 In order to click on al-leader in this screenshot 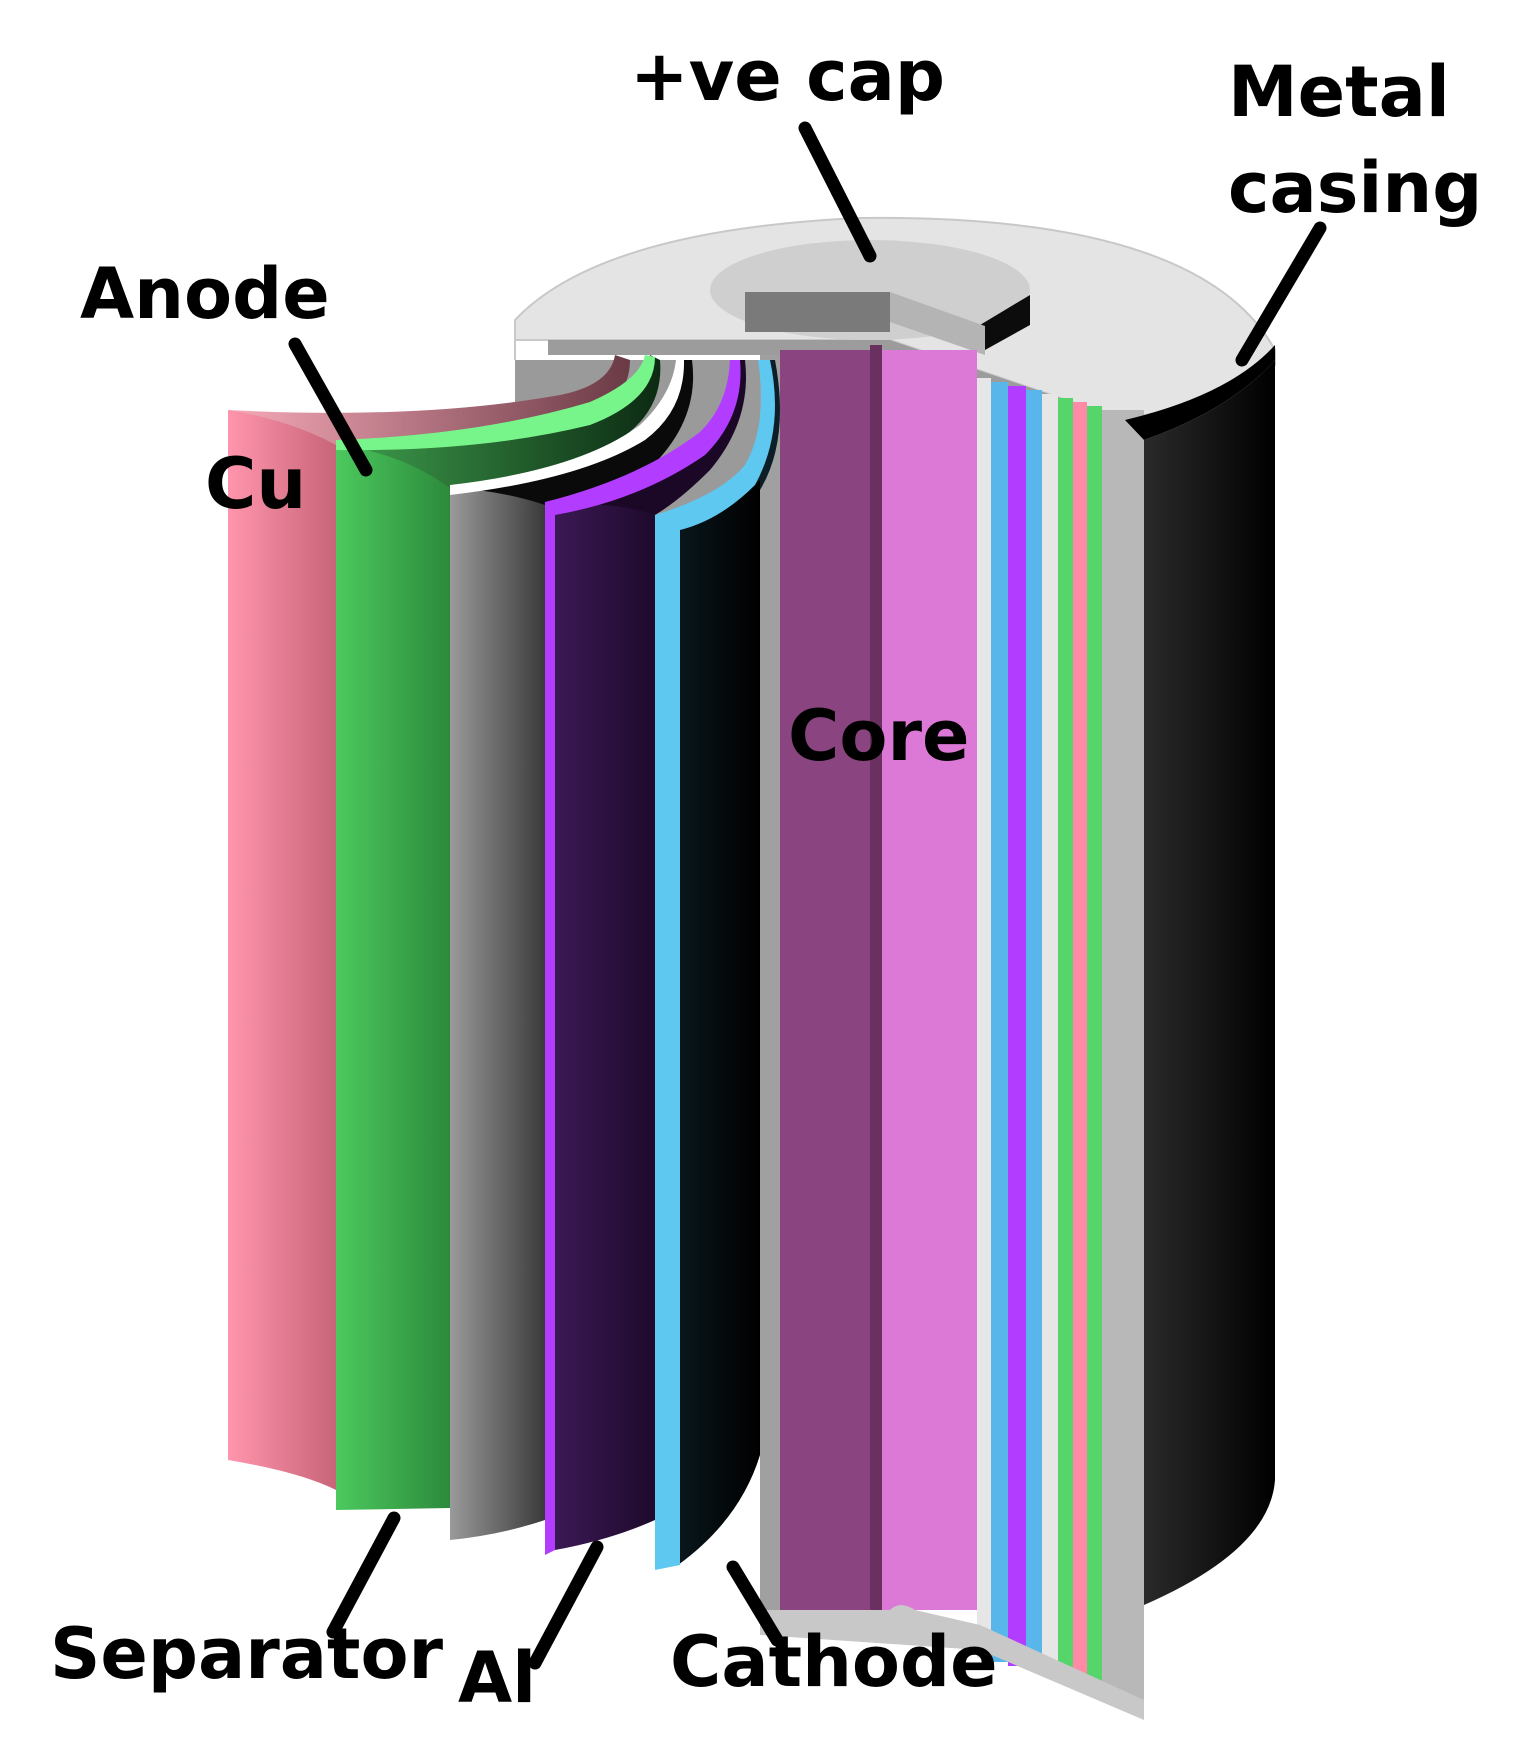, I will do `click(566, 1605)`.